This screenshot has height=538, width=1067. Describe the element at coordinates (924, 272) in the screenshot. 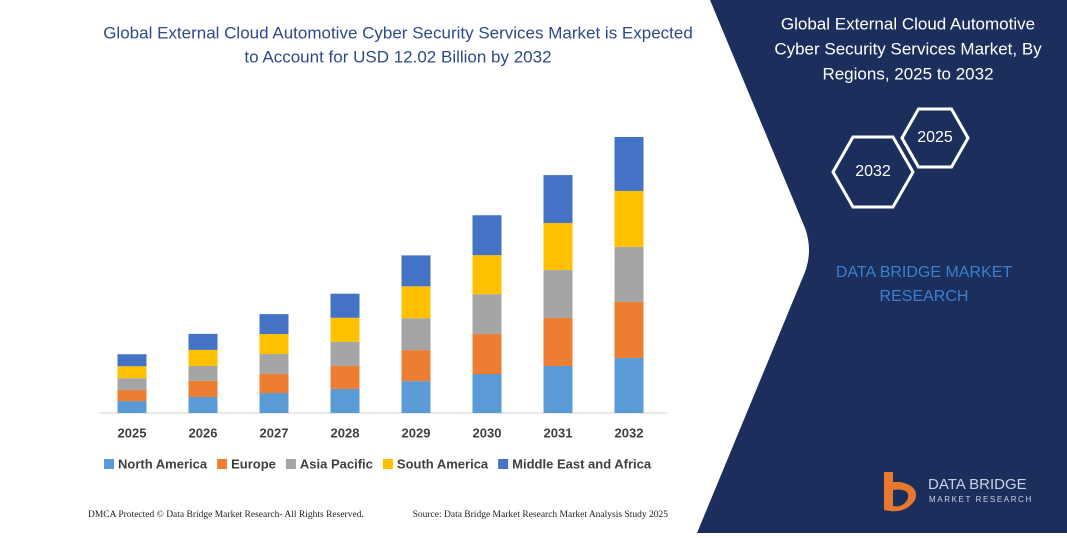

I see `brand-text: DATA BRIDGE MARKET` at that location.